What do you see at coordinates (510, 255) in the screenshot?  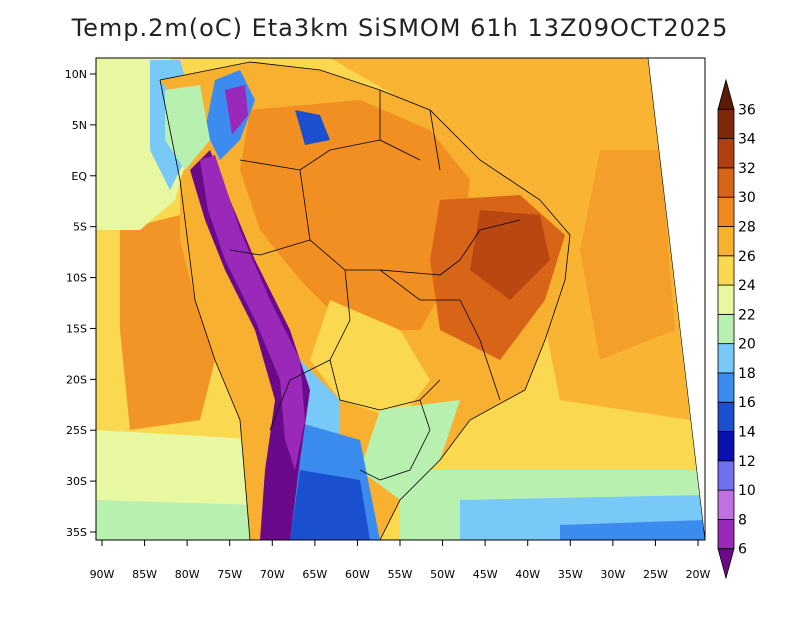 I see `northeast-very-hot` at bounding box center [510, 255].